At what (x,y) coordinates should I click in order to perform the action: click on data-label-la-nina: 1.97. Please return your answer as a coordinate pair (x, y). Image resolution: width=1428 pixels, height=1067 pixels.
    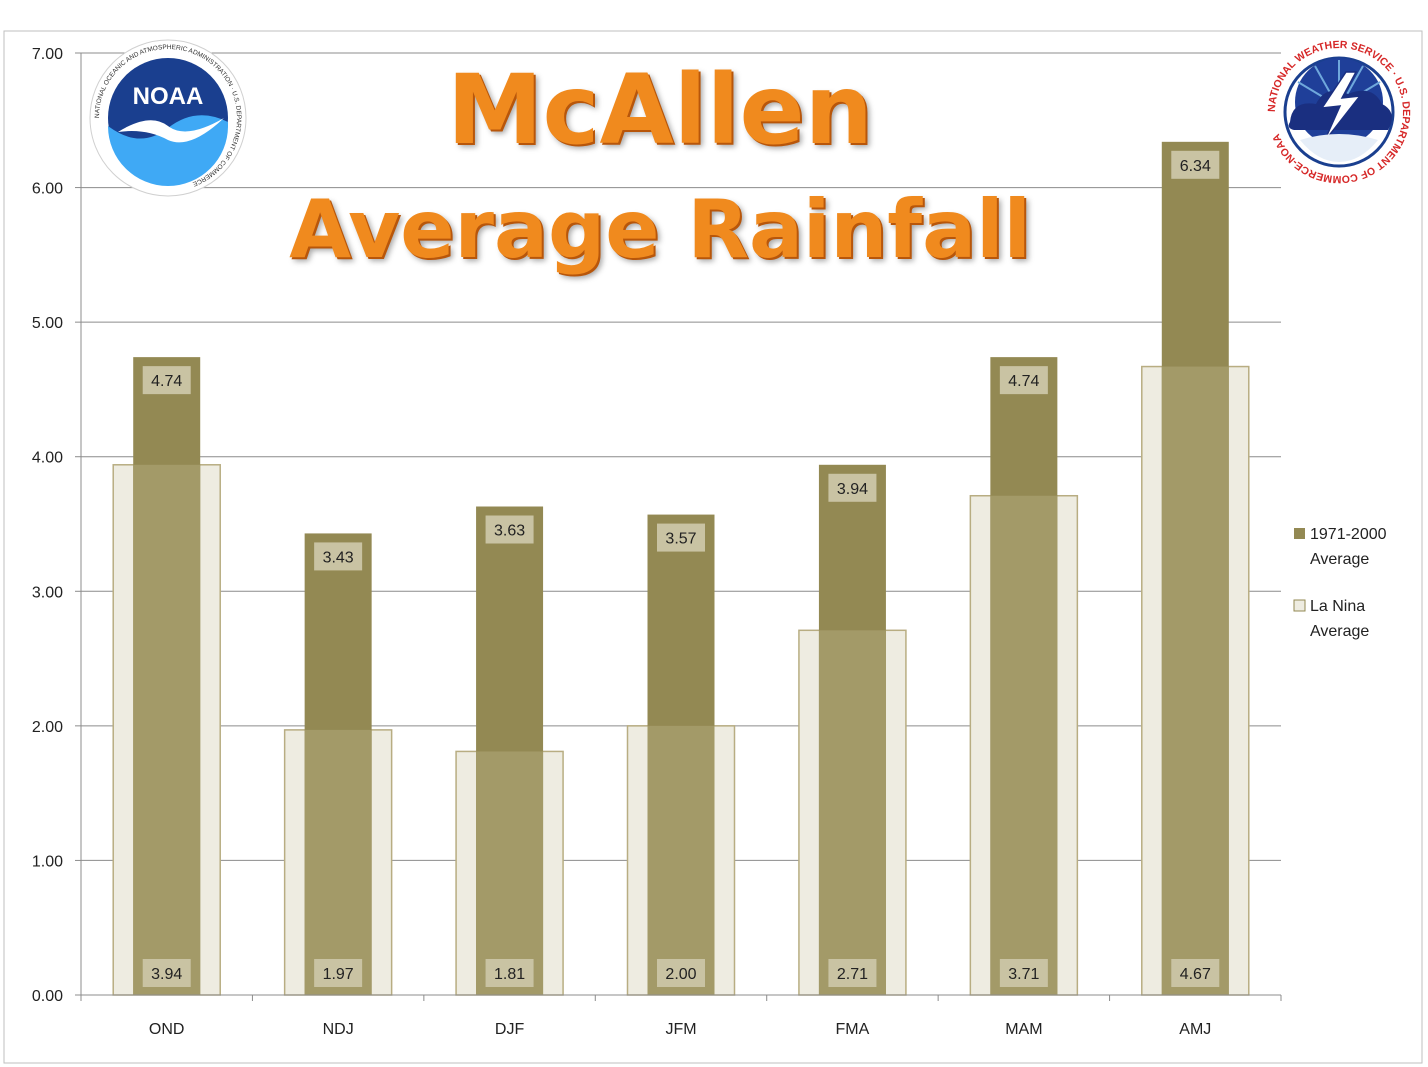
    Looking at the image, I should click on (338, 974).